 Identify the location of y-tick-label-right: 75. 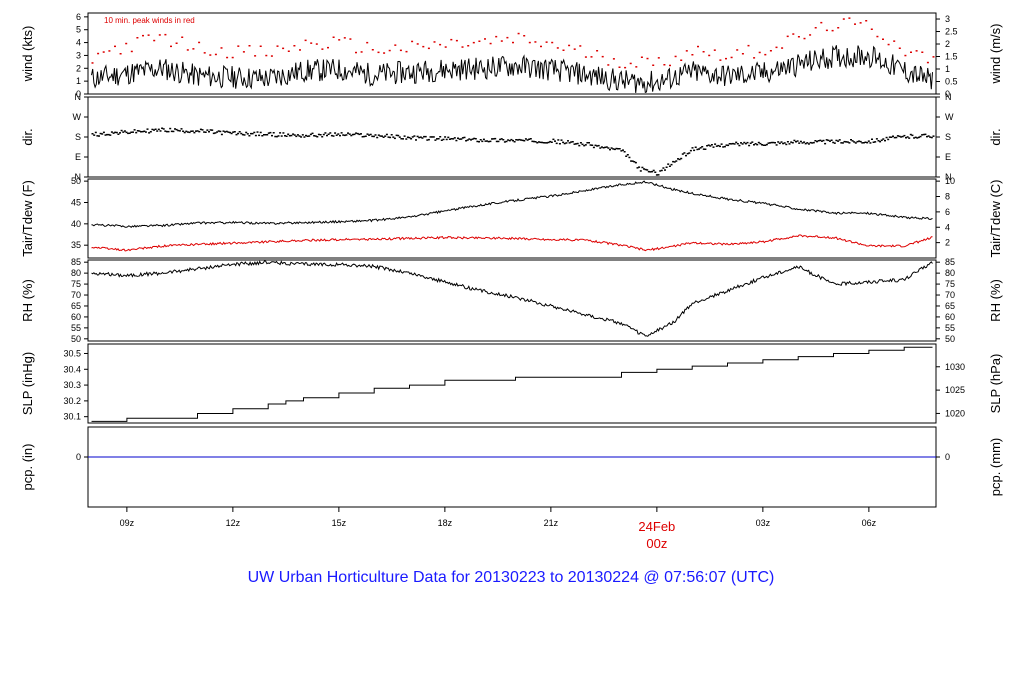
(950, 284).